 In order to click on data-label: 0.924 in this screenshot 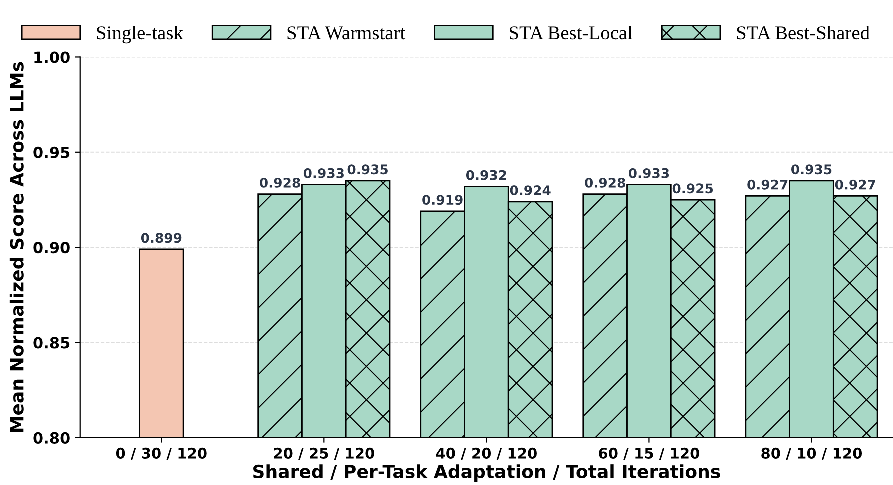, I will do `click(530, 191)`.